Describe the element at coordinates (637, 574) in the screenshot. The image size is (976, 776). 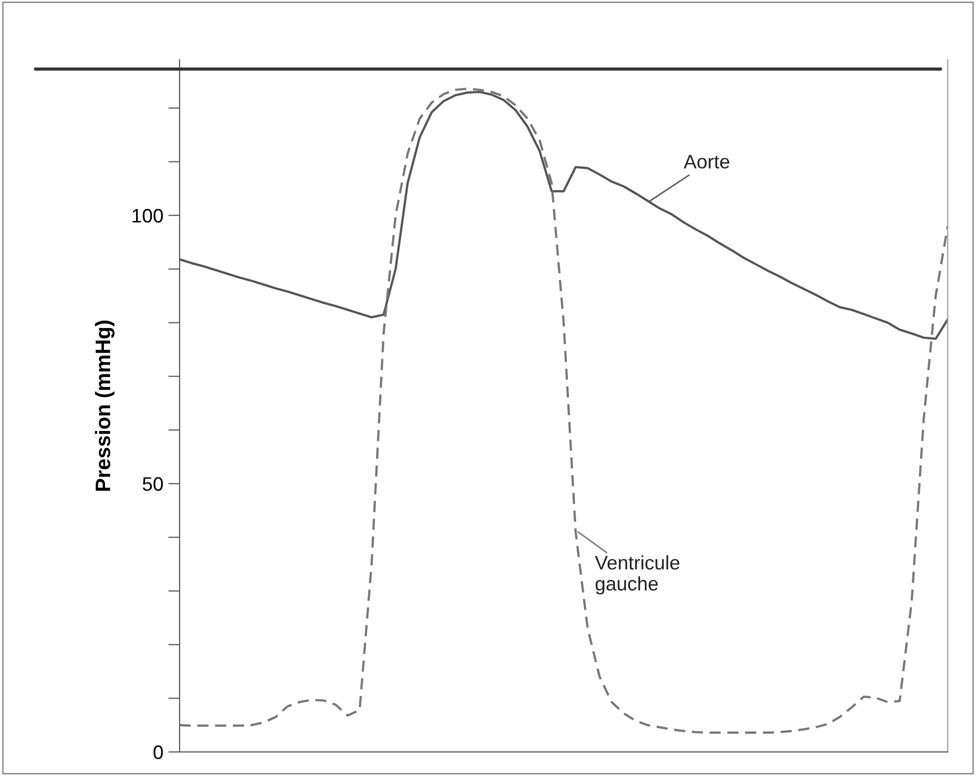
I see `legend-label: Ventricule gauche` at that location.